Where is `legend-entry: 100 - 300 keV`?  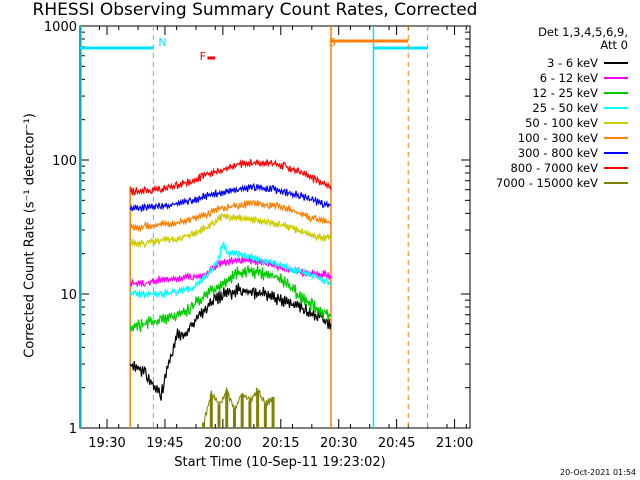
legend-entry: 100 - 300 keV is located at coordinates (549, 137).